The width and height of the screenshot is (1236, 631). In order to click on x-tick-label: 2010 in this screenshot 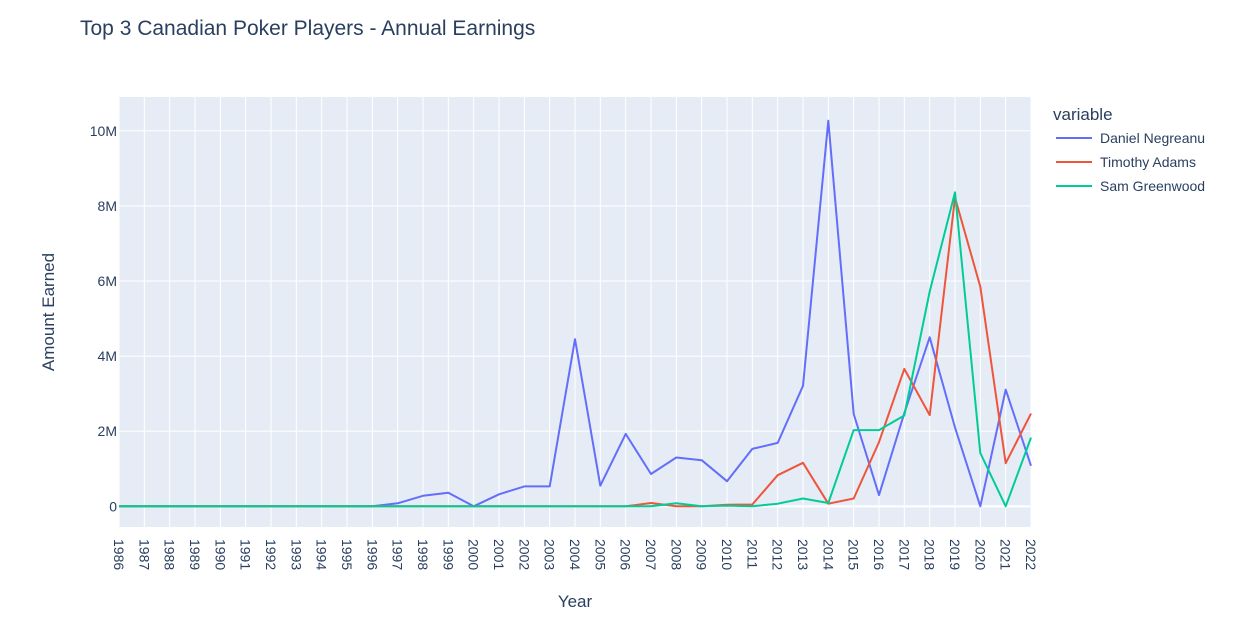, I will do `click(727, 554)`.